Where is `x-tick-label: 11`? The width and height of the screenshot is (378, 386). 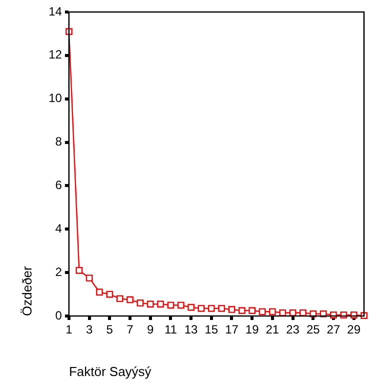 x-tick-label: 11 is located at coordinates (171, 329).